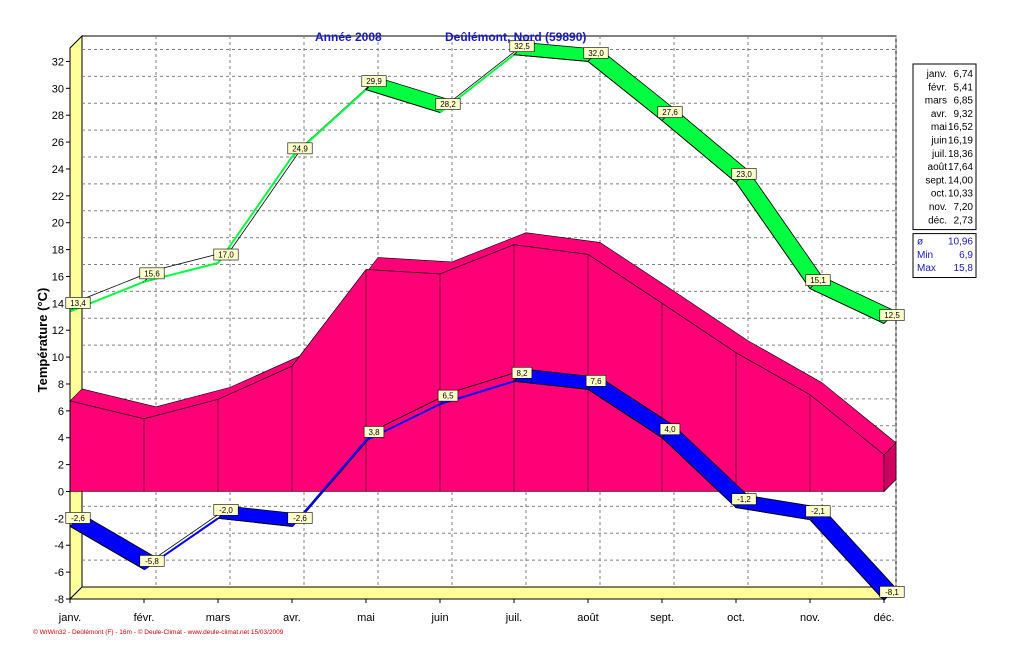 This screenshot has height=663, width=1015. I want to click on y-tick-label: 14, so click(58, 304).